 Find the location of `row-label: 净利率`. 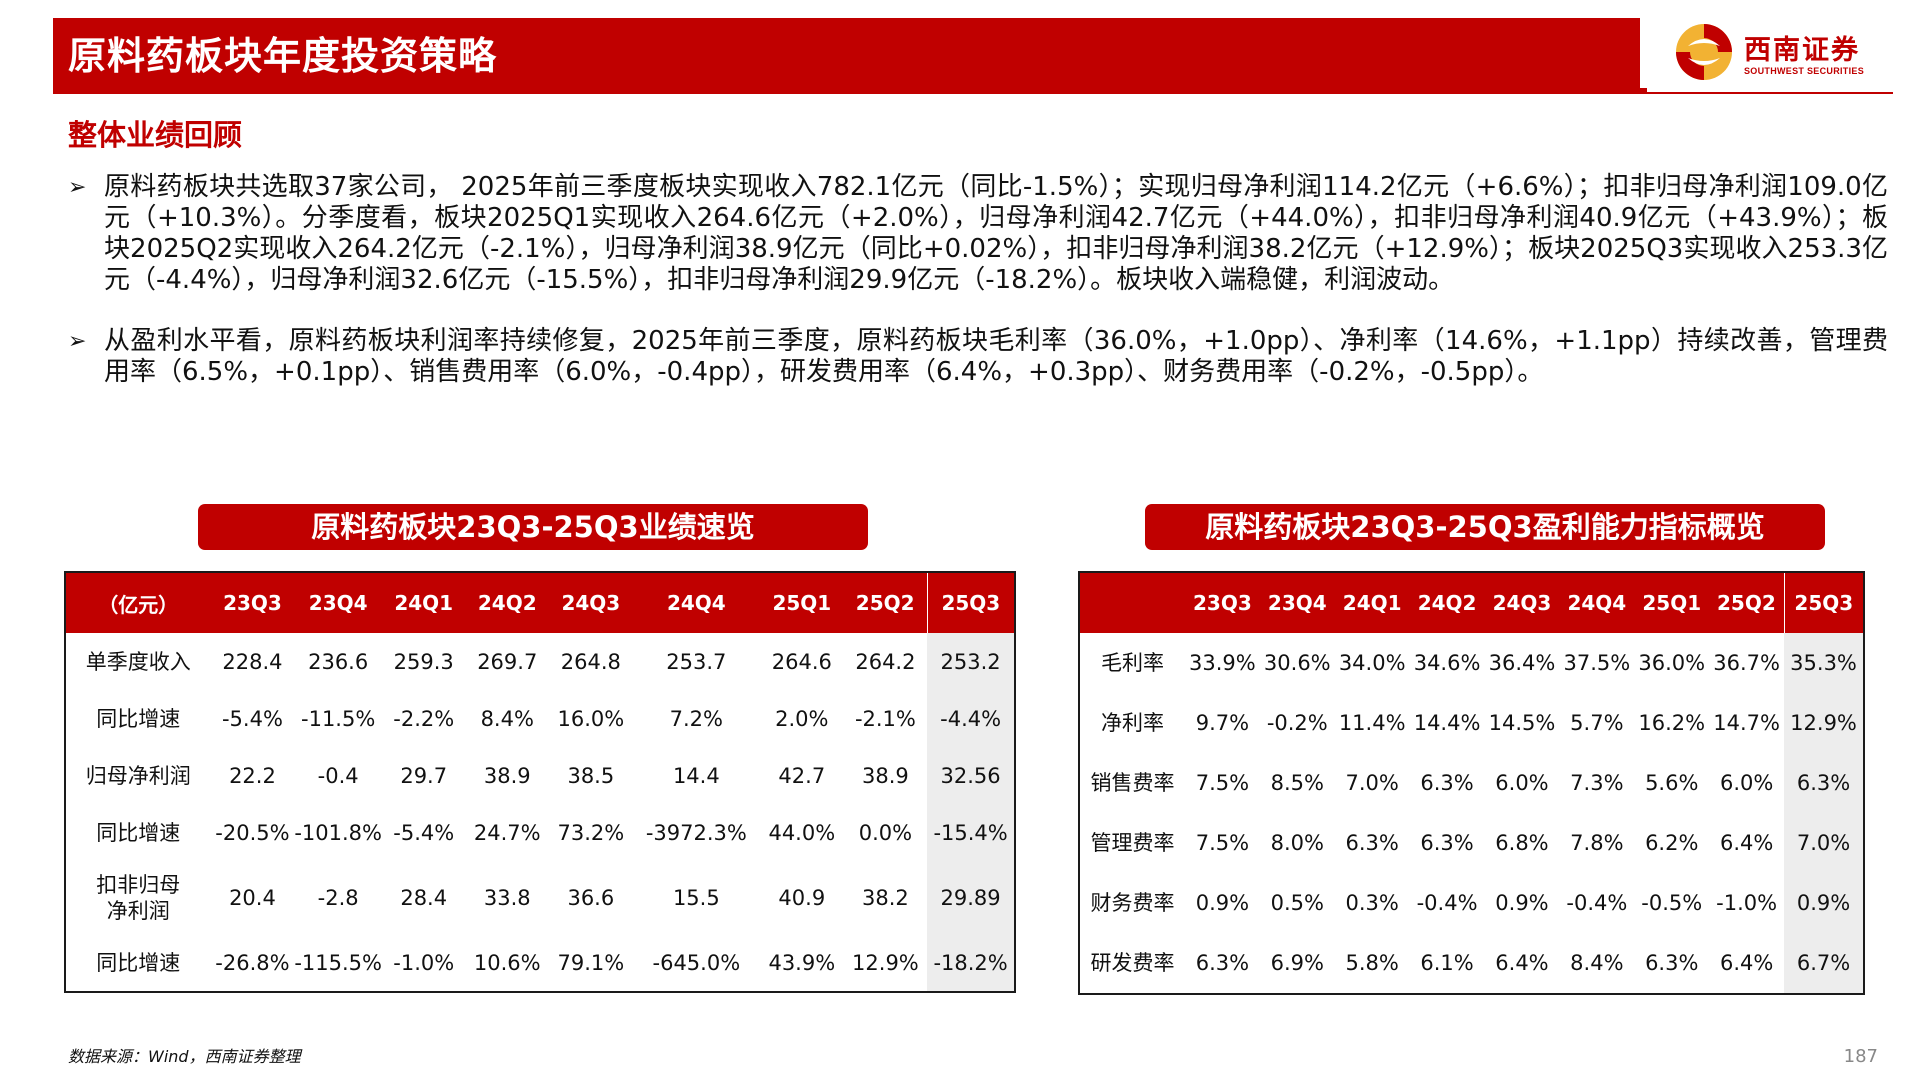

row-label: 净利率 is located at coordinates (1132, 723).